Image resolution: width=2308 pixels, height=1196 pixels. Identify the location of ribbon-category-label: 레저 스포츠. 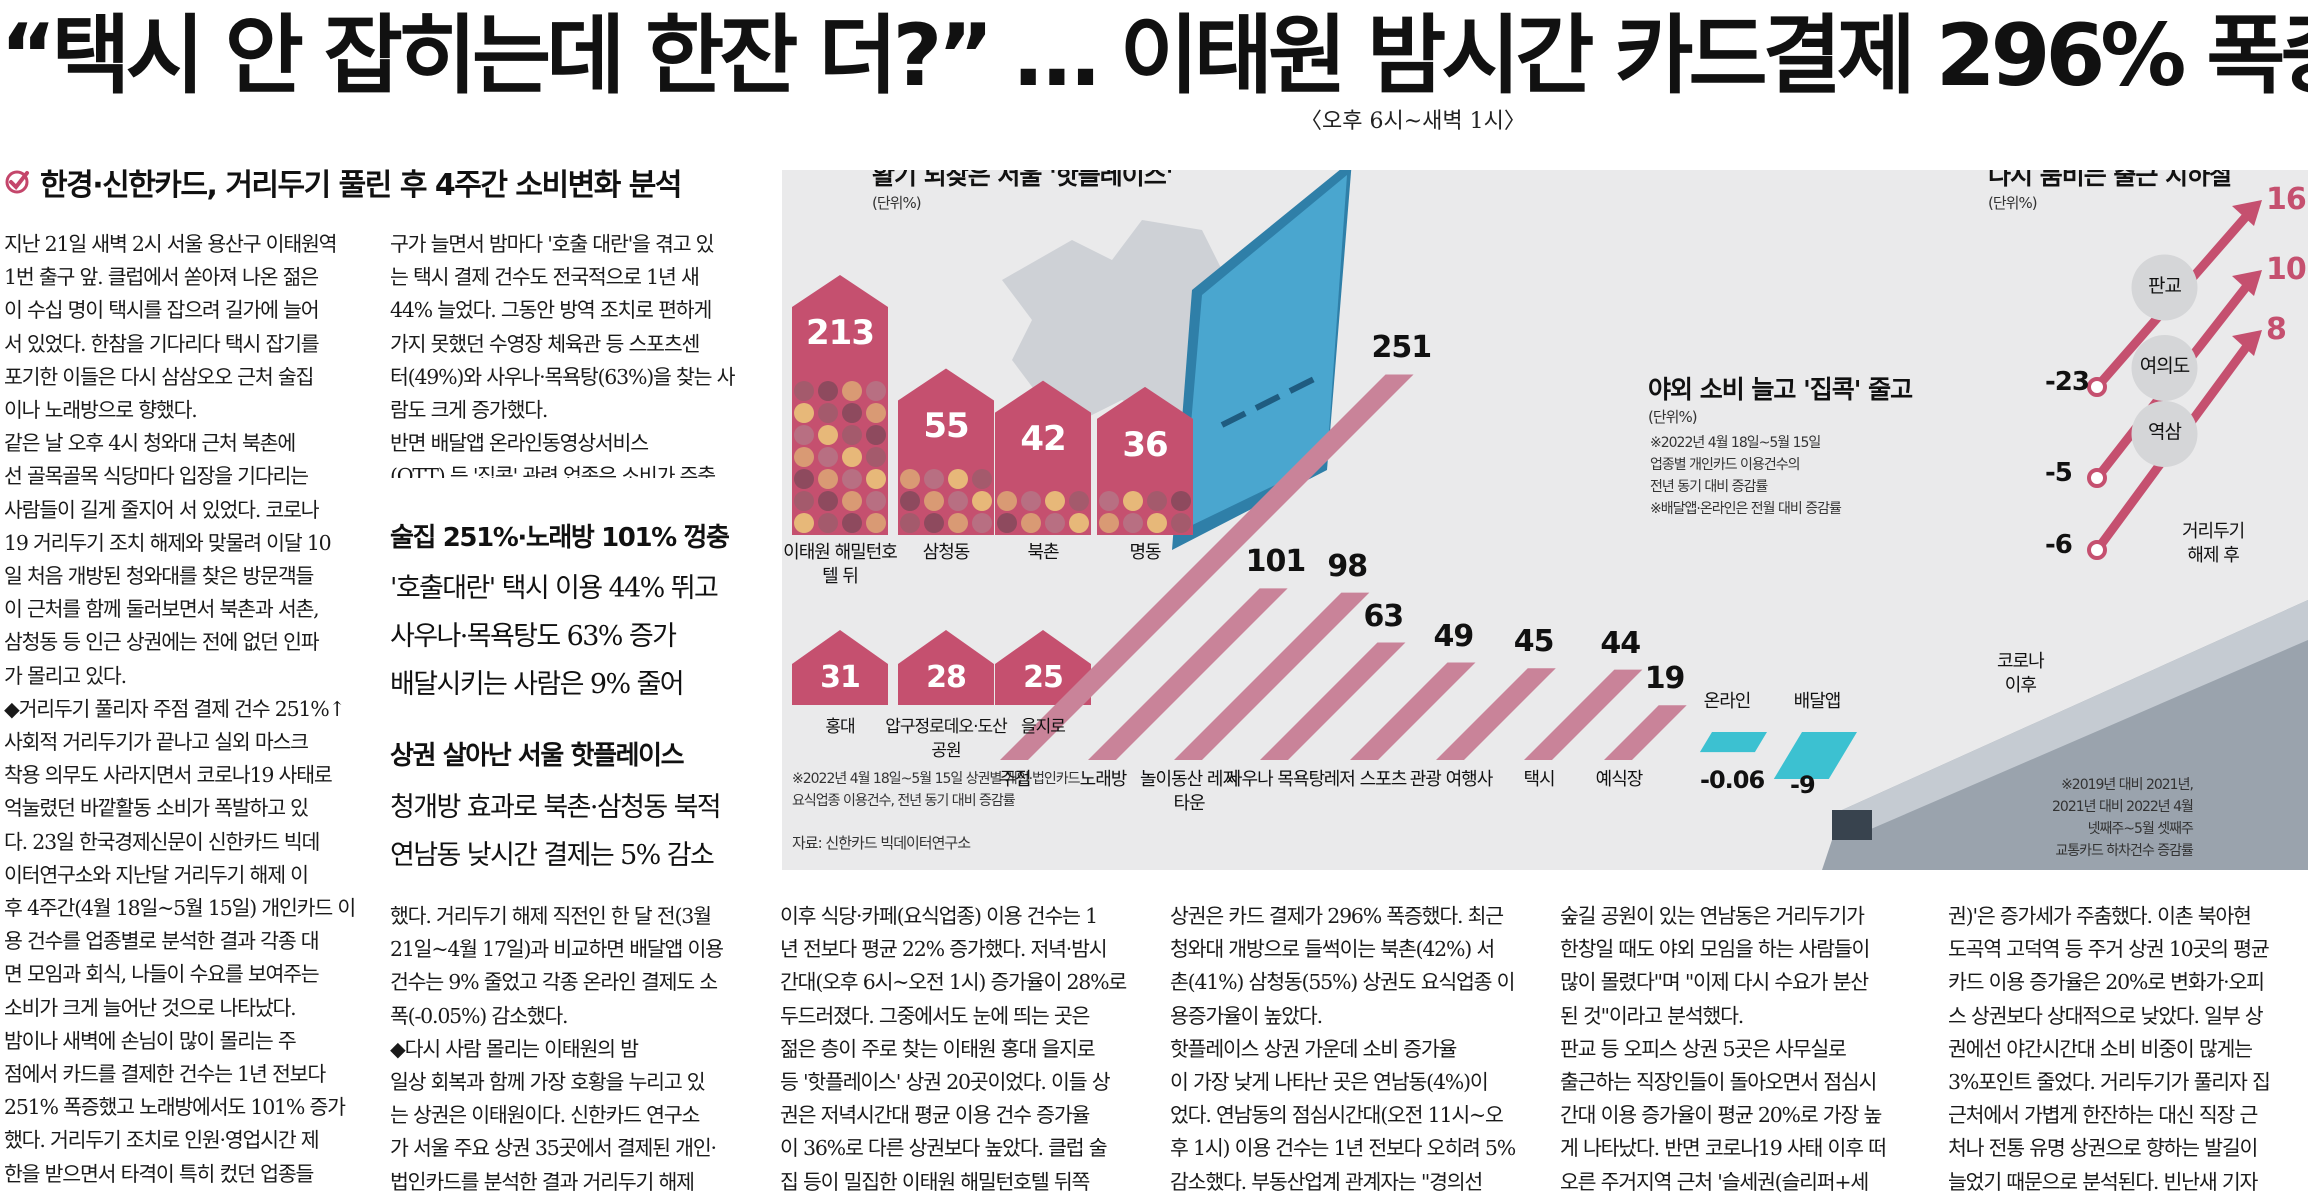
(1365, 779).